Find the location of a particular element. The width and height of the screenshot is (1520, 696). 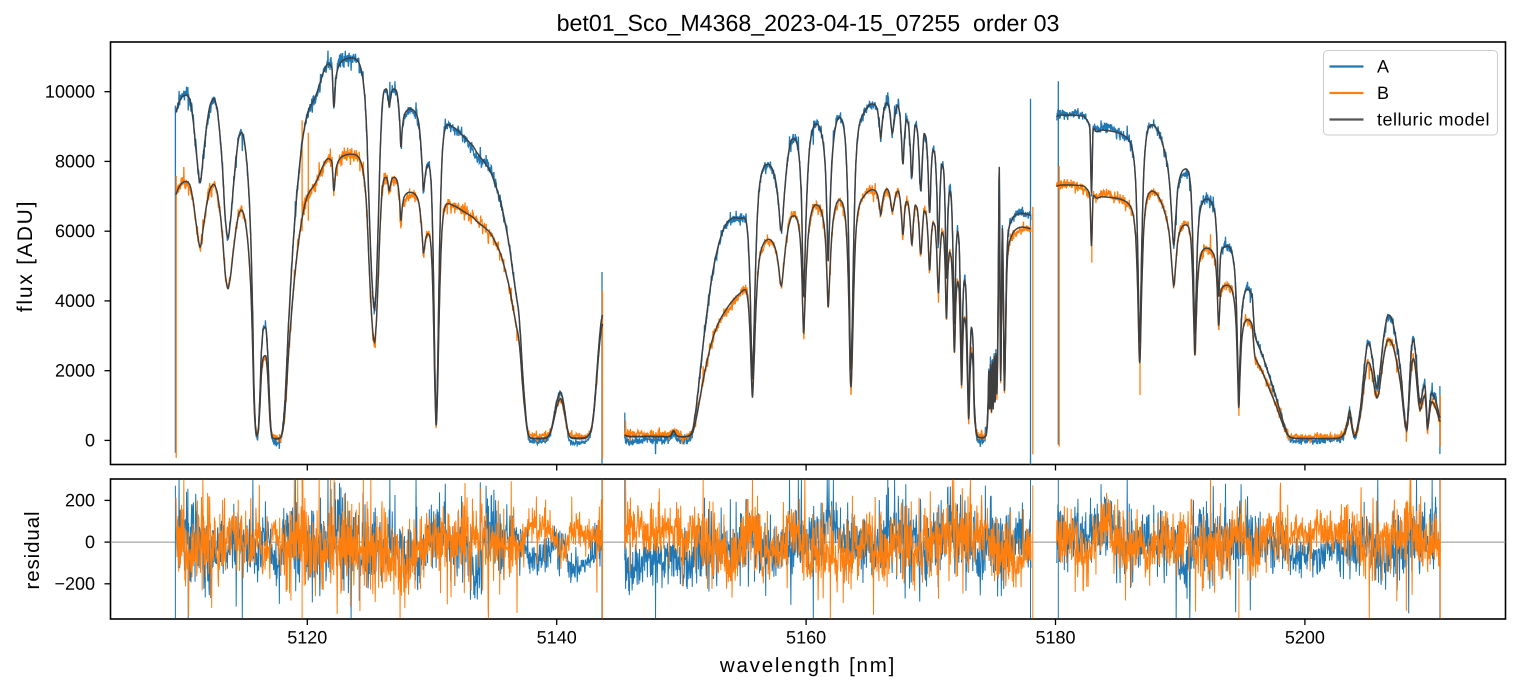

svg-text: 5140 is located at coordinates (557, 637).